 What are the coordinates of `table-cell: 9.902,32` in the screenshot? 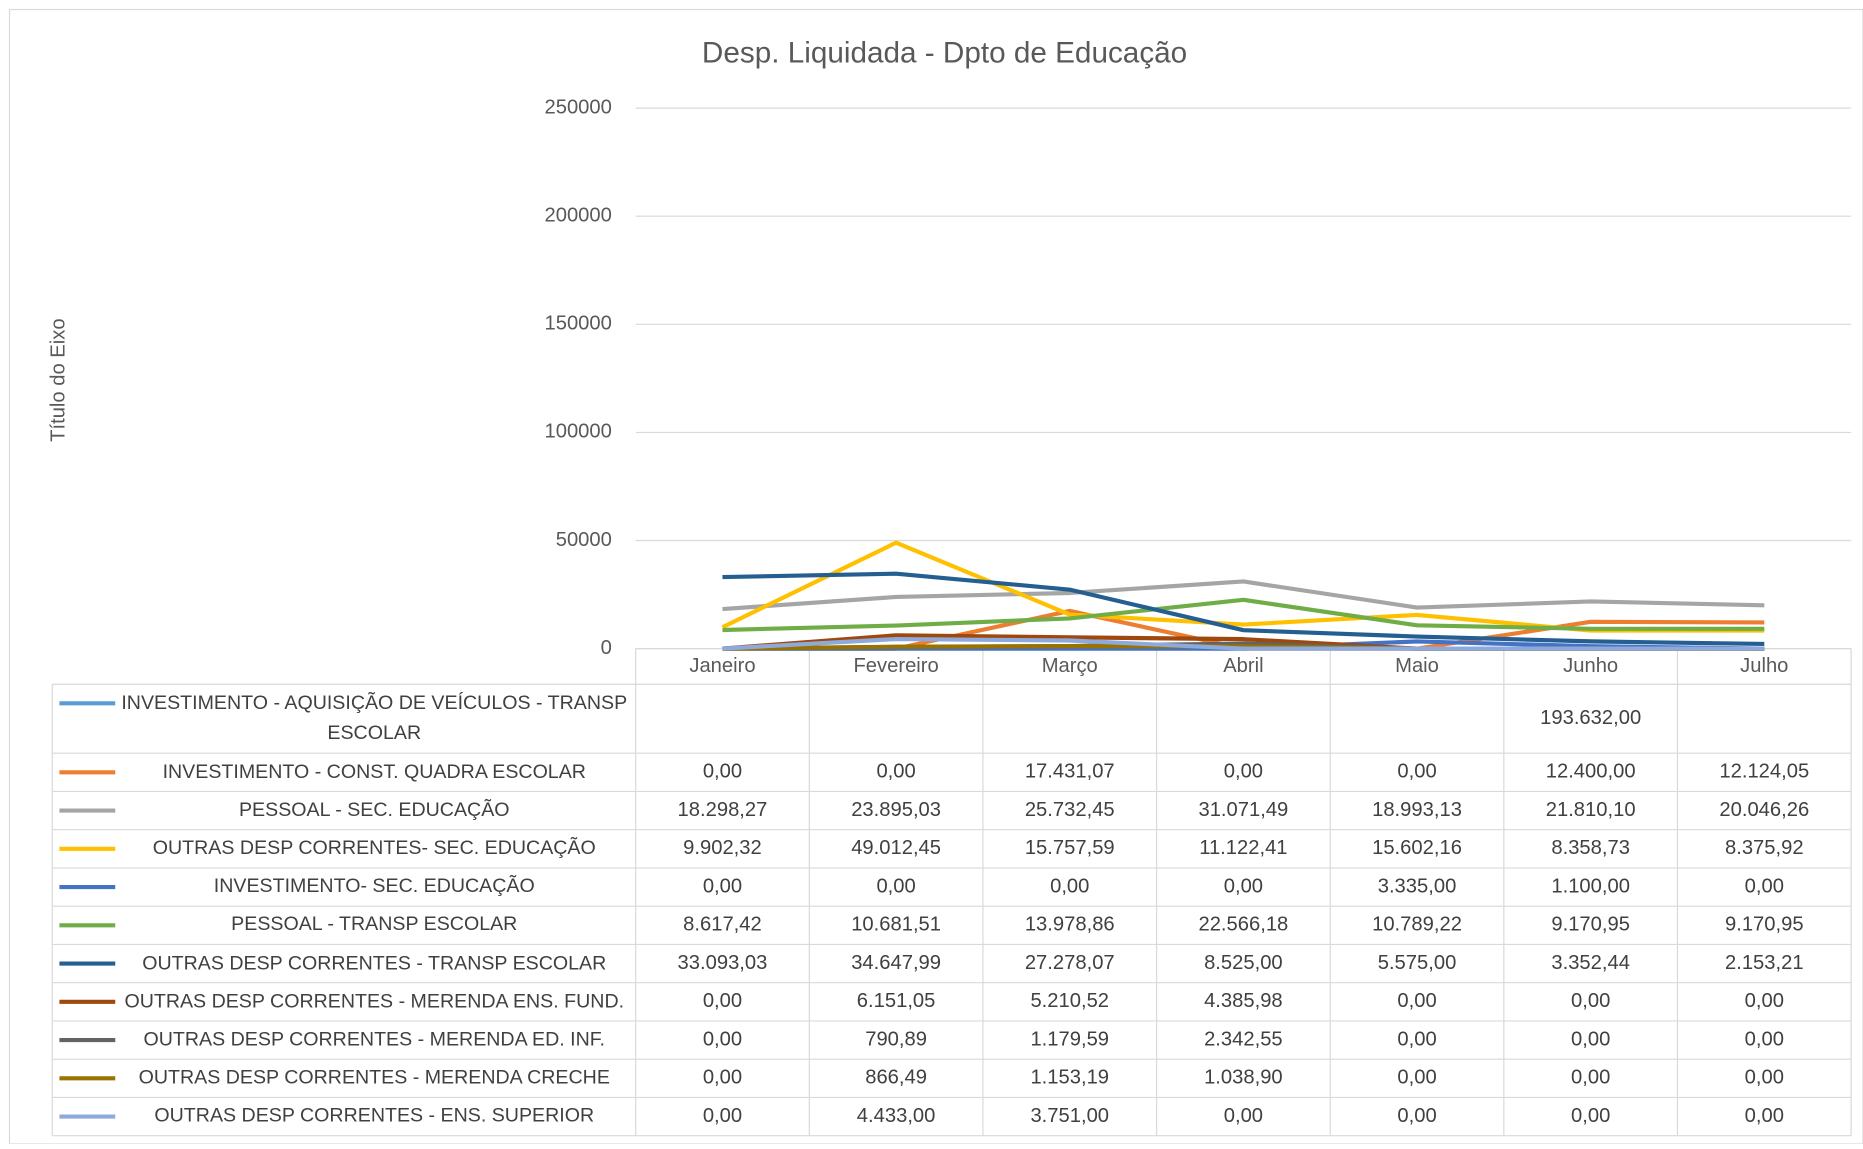 It's located at (722, 848).